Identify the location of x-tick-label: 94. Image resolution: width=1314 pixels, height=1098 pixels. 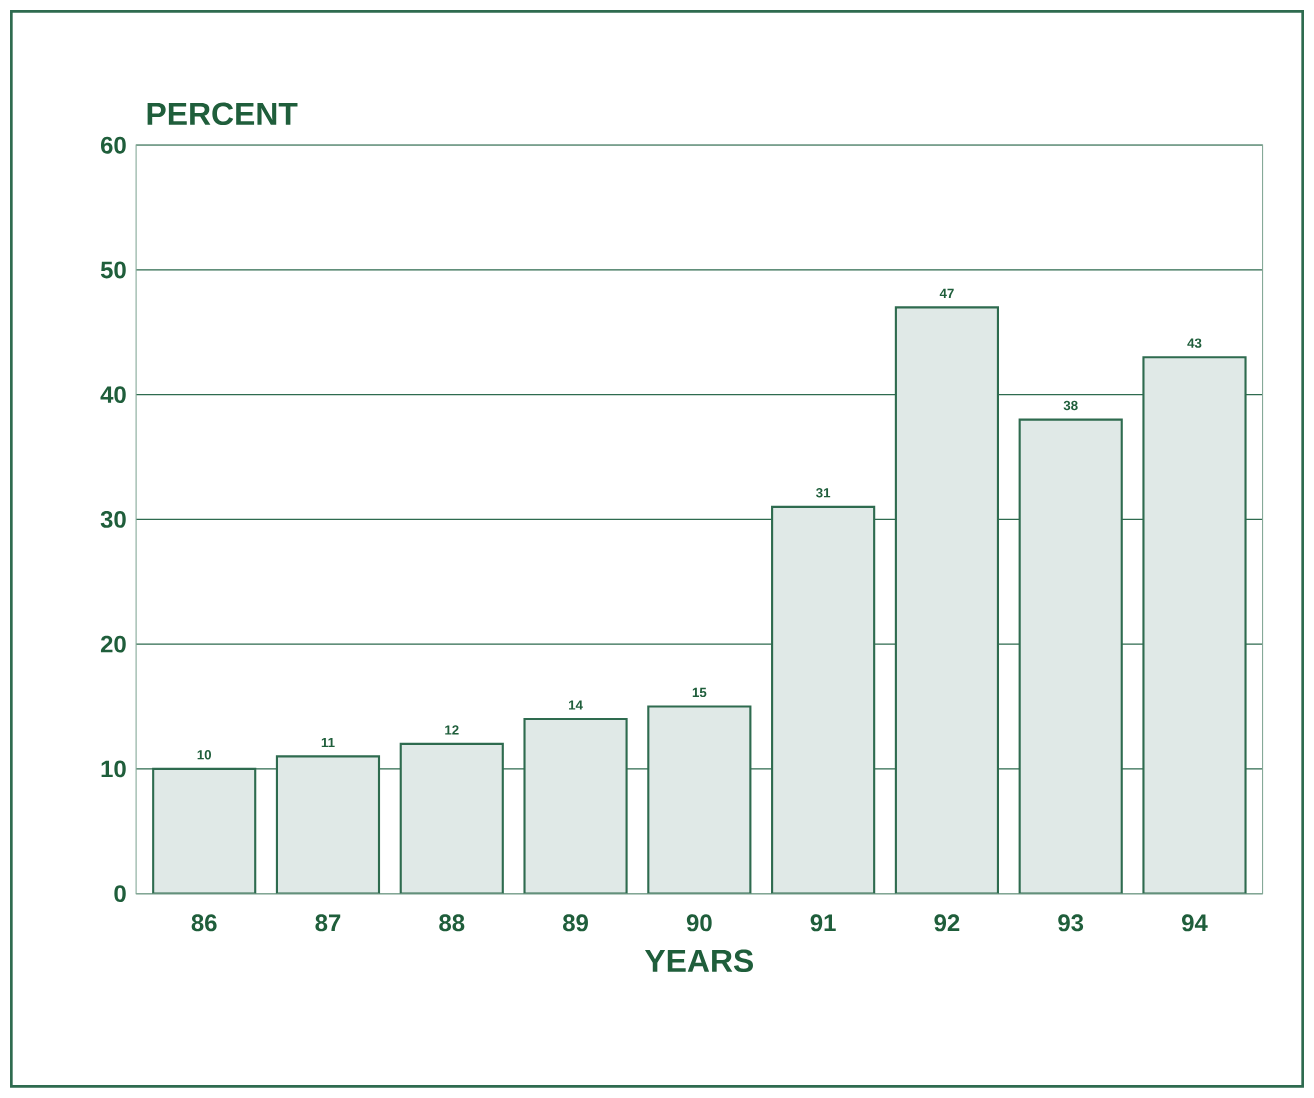
(1195, 923).